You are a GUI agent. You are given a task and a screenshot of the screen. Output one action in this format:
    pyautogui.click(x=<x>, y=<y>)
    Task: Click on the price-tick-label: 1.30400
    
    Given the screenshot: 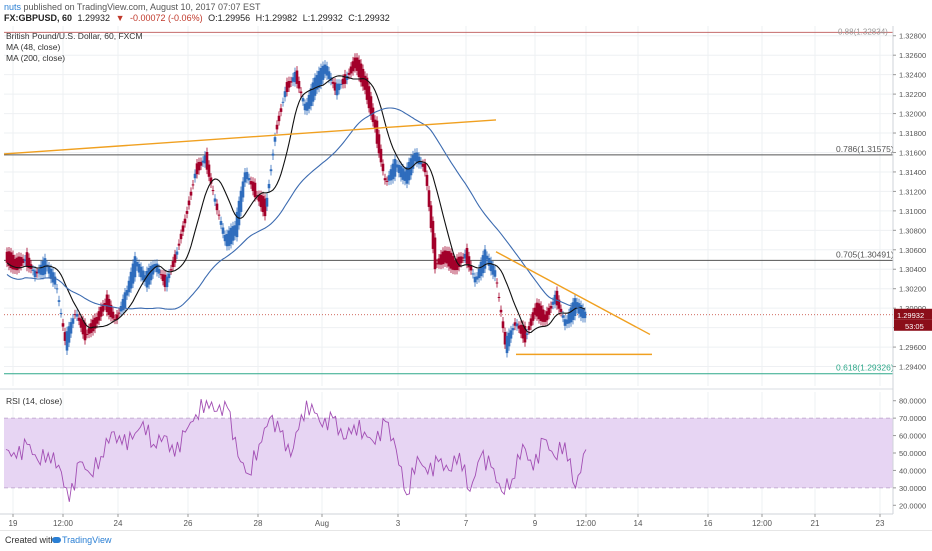 What is the action you would take?
    pyautogui.click(x=912, y=269)
    